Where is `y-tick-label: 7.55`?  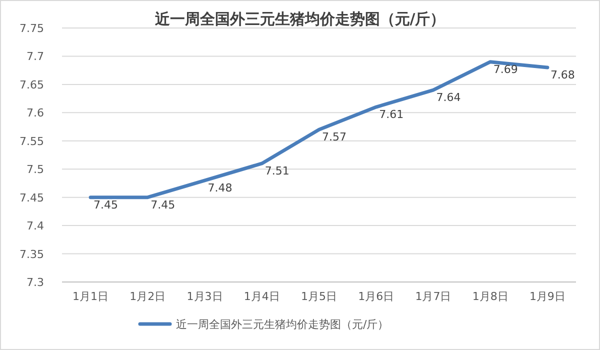 y-tick-label: 7.55 is located at coordinates (32, 141).